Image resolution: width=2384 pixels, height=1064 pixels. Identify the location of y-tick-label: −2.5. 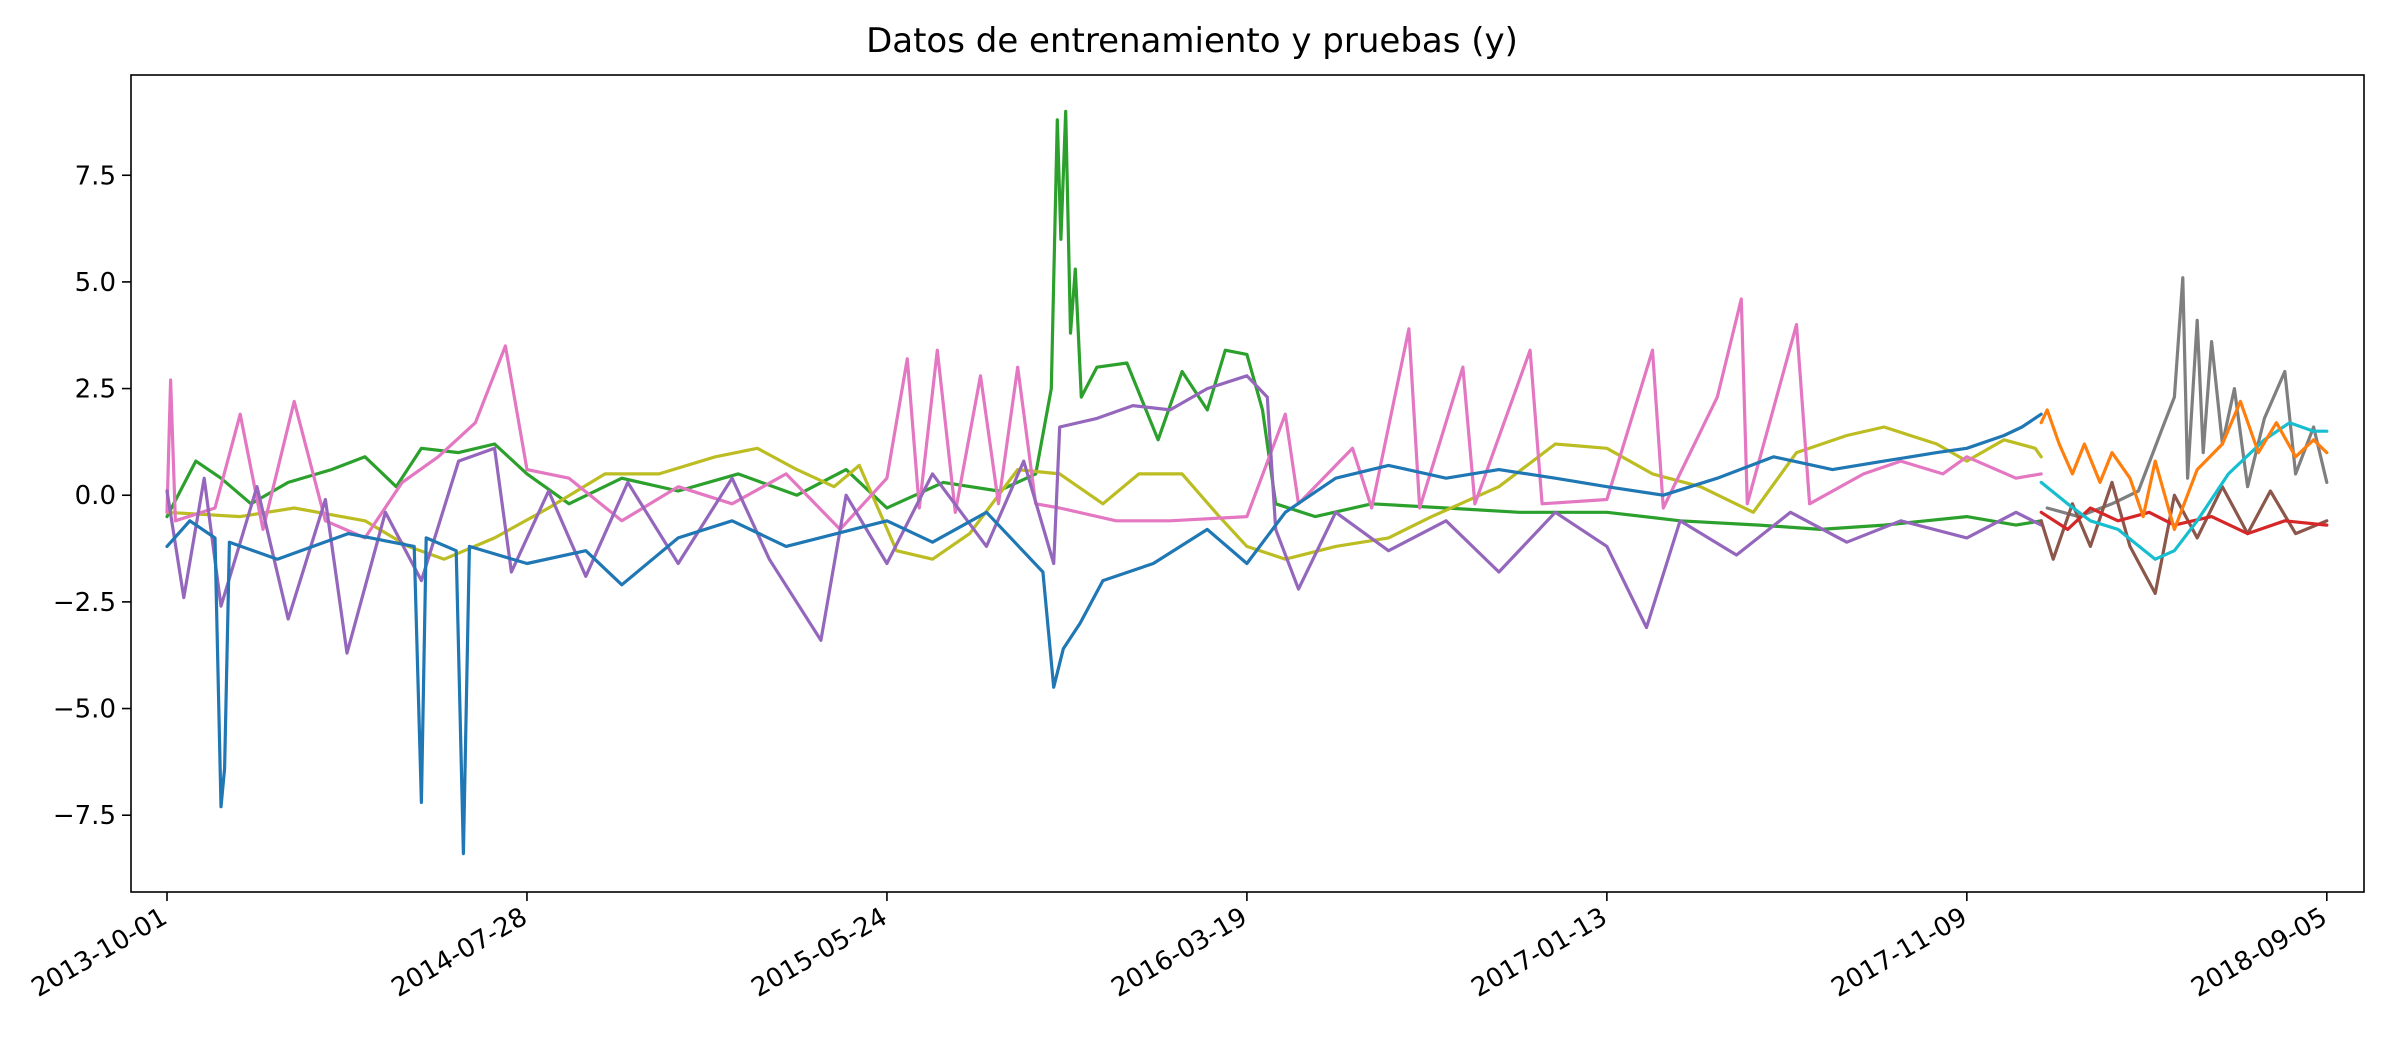
(84, 603).